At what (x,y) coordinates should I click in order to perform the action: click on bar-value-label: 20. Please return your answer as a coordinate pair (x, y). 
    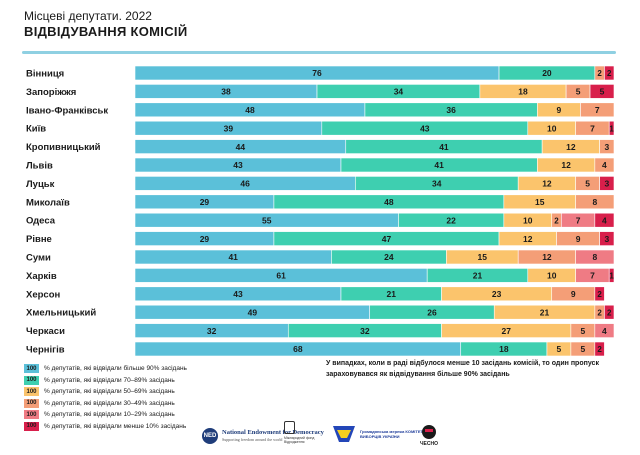
    Looking at the image, I should click on (547, 73).